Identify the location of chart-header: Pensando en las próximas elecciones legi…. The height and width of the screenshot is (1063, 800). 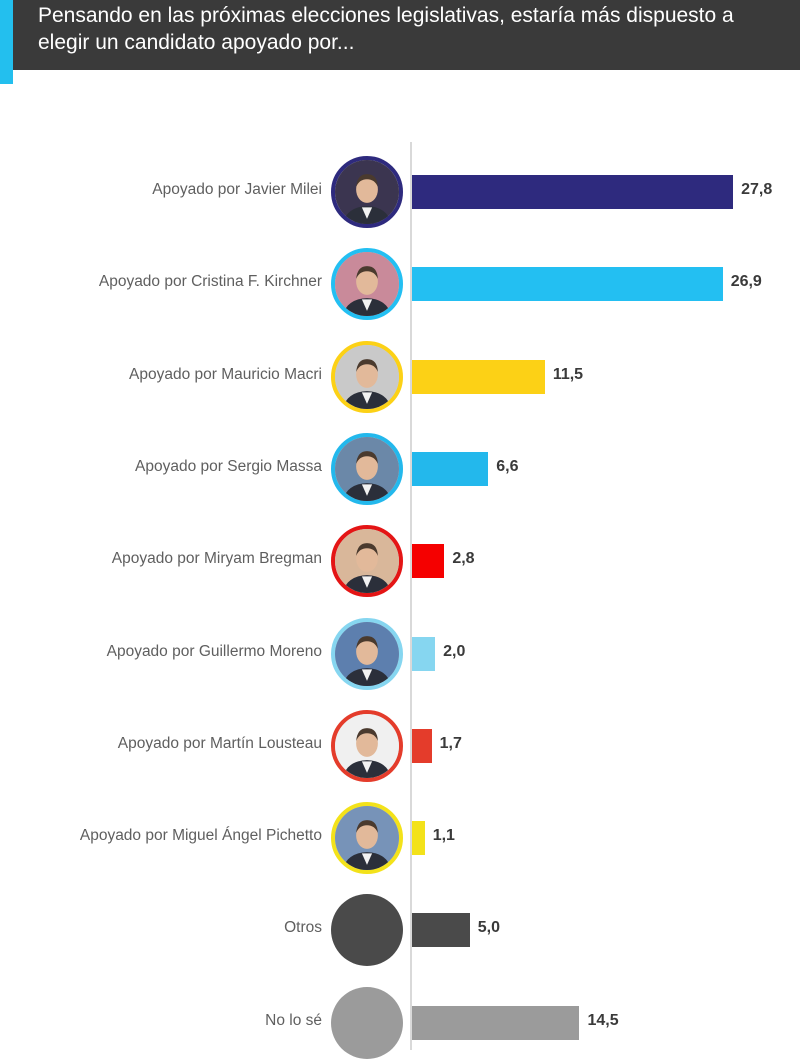
(400, 35).